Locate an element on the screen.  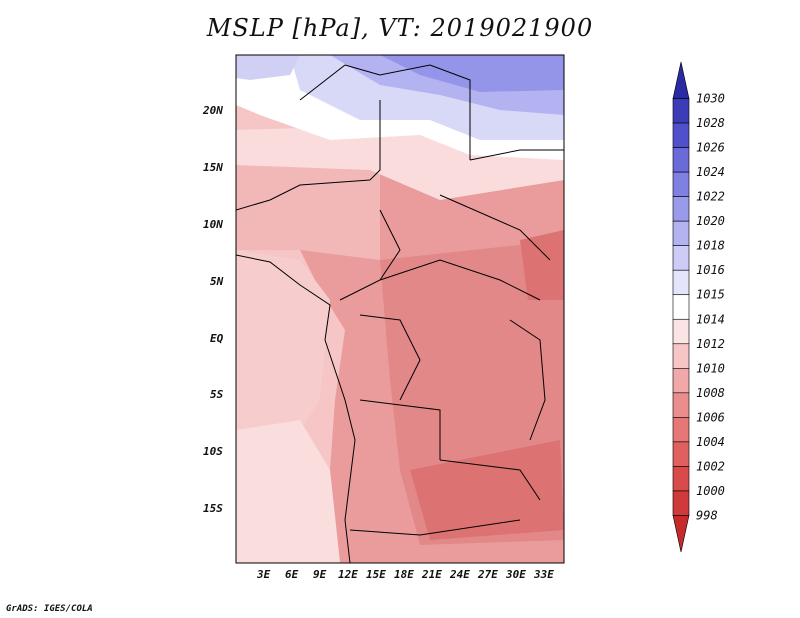
lat-label-20n: 20N is located at coordinates (213, 110).